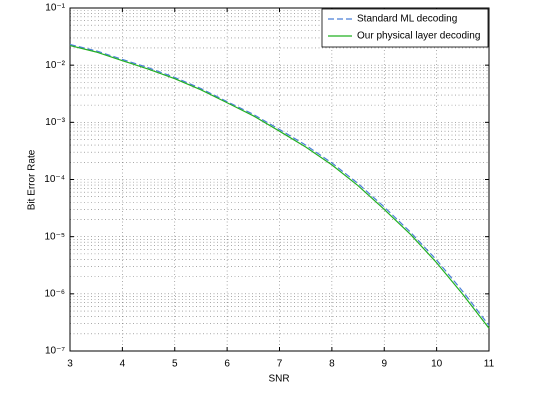 Image resolution: width=540 pixels, height=401 pixels. What do you see at coordinates (70, 364) in the screenshot?
I see `x-tick-label: 3` at bounding box center [70, 364].